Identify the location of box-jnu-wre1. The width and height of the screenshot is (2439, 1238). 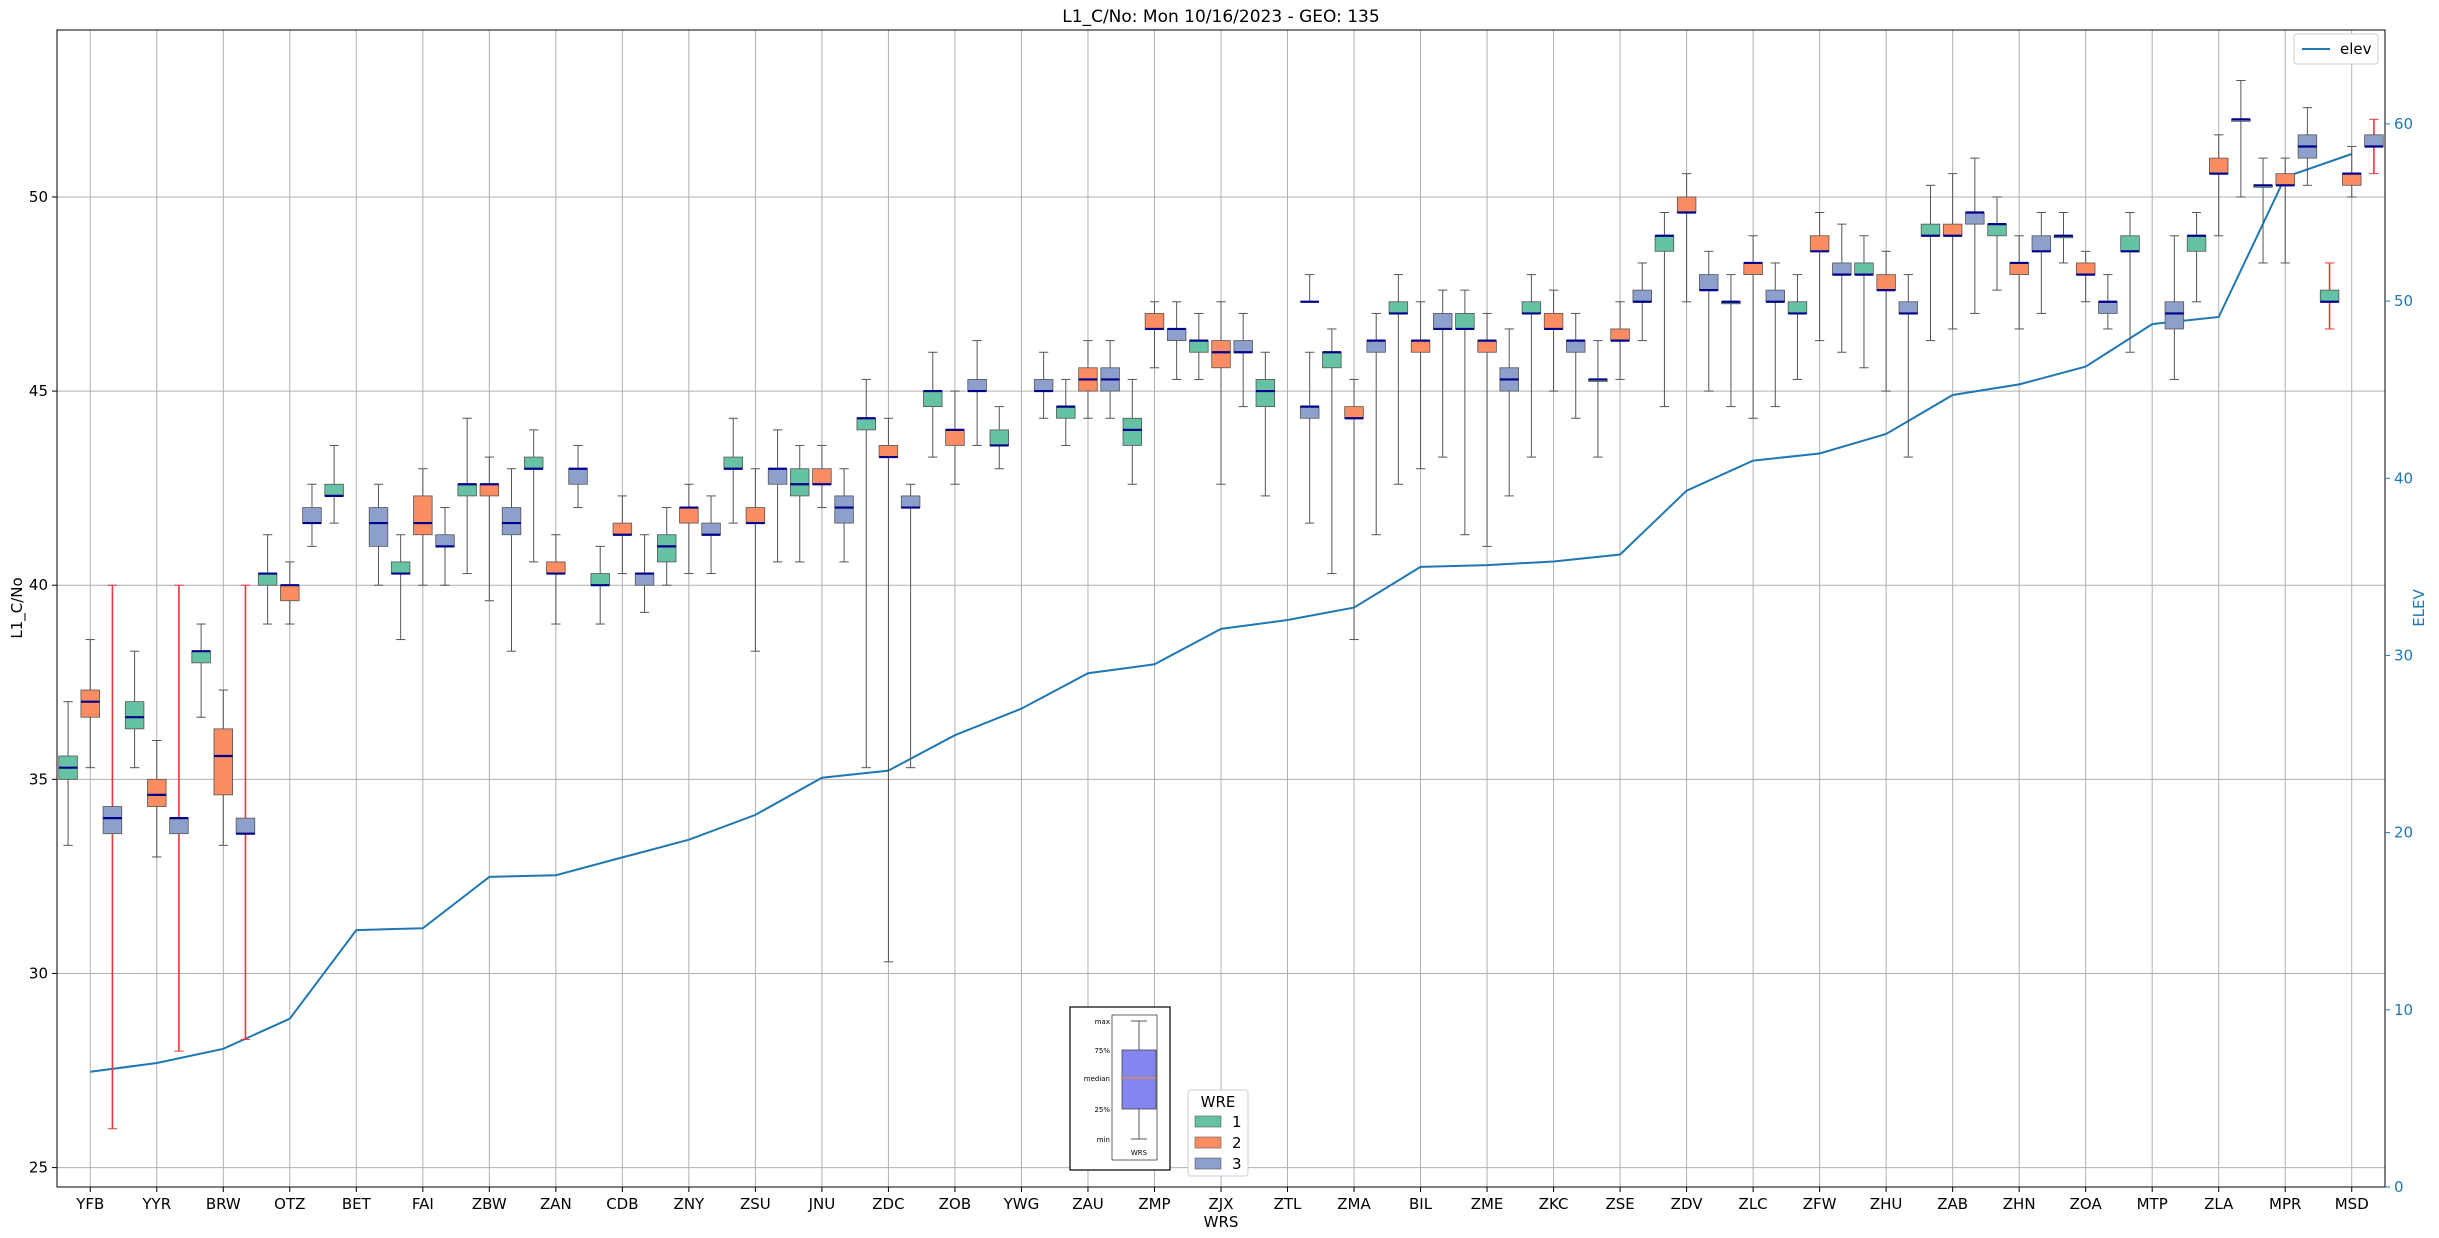
(800, 503).